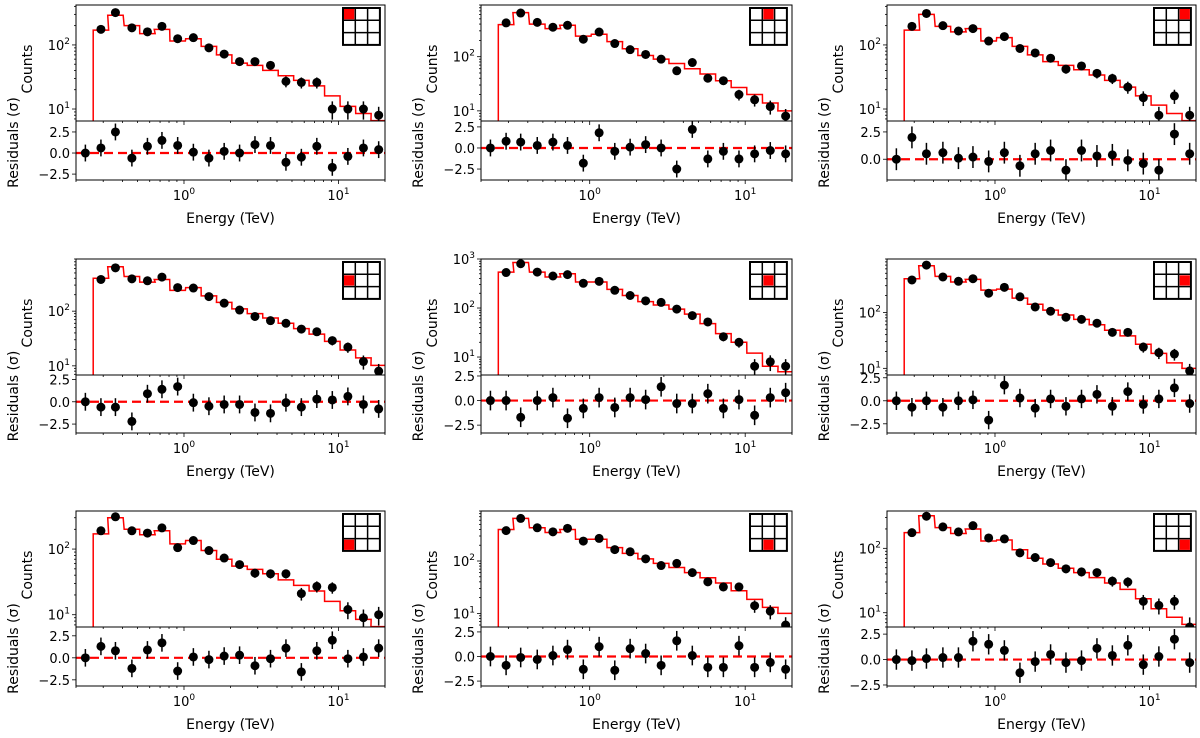 This screenshot has height=738, width=1200. What do you see at coordinates (54, 425) in the screenshot?
I see `residual-y-tick-label: −2.5` at bounding box center [54, 425].